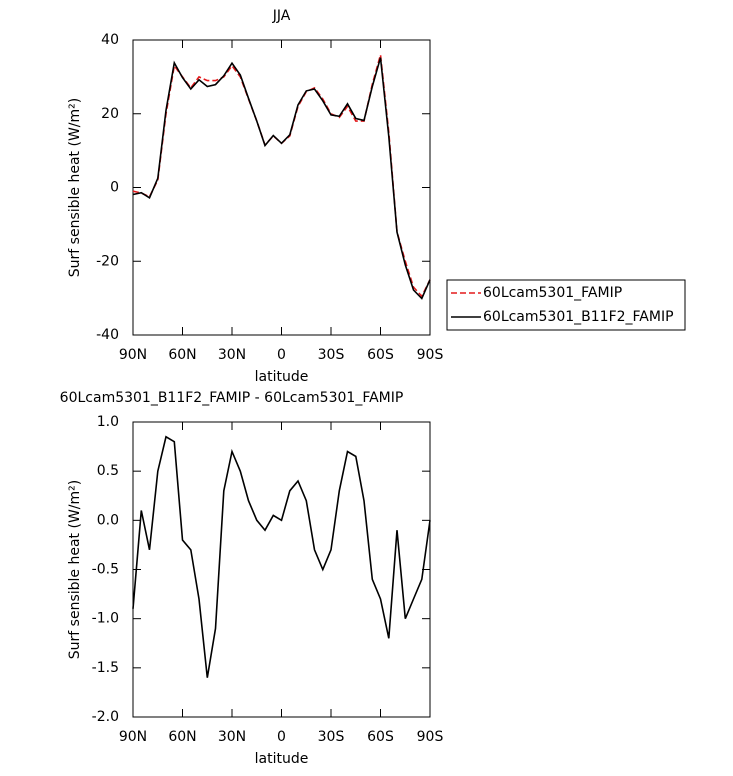 This screenshot has height=776, width=733. Describe the element at coordinates (105, 570) in the screenshot. I see `y-tick-label: -0.5` at that location.